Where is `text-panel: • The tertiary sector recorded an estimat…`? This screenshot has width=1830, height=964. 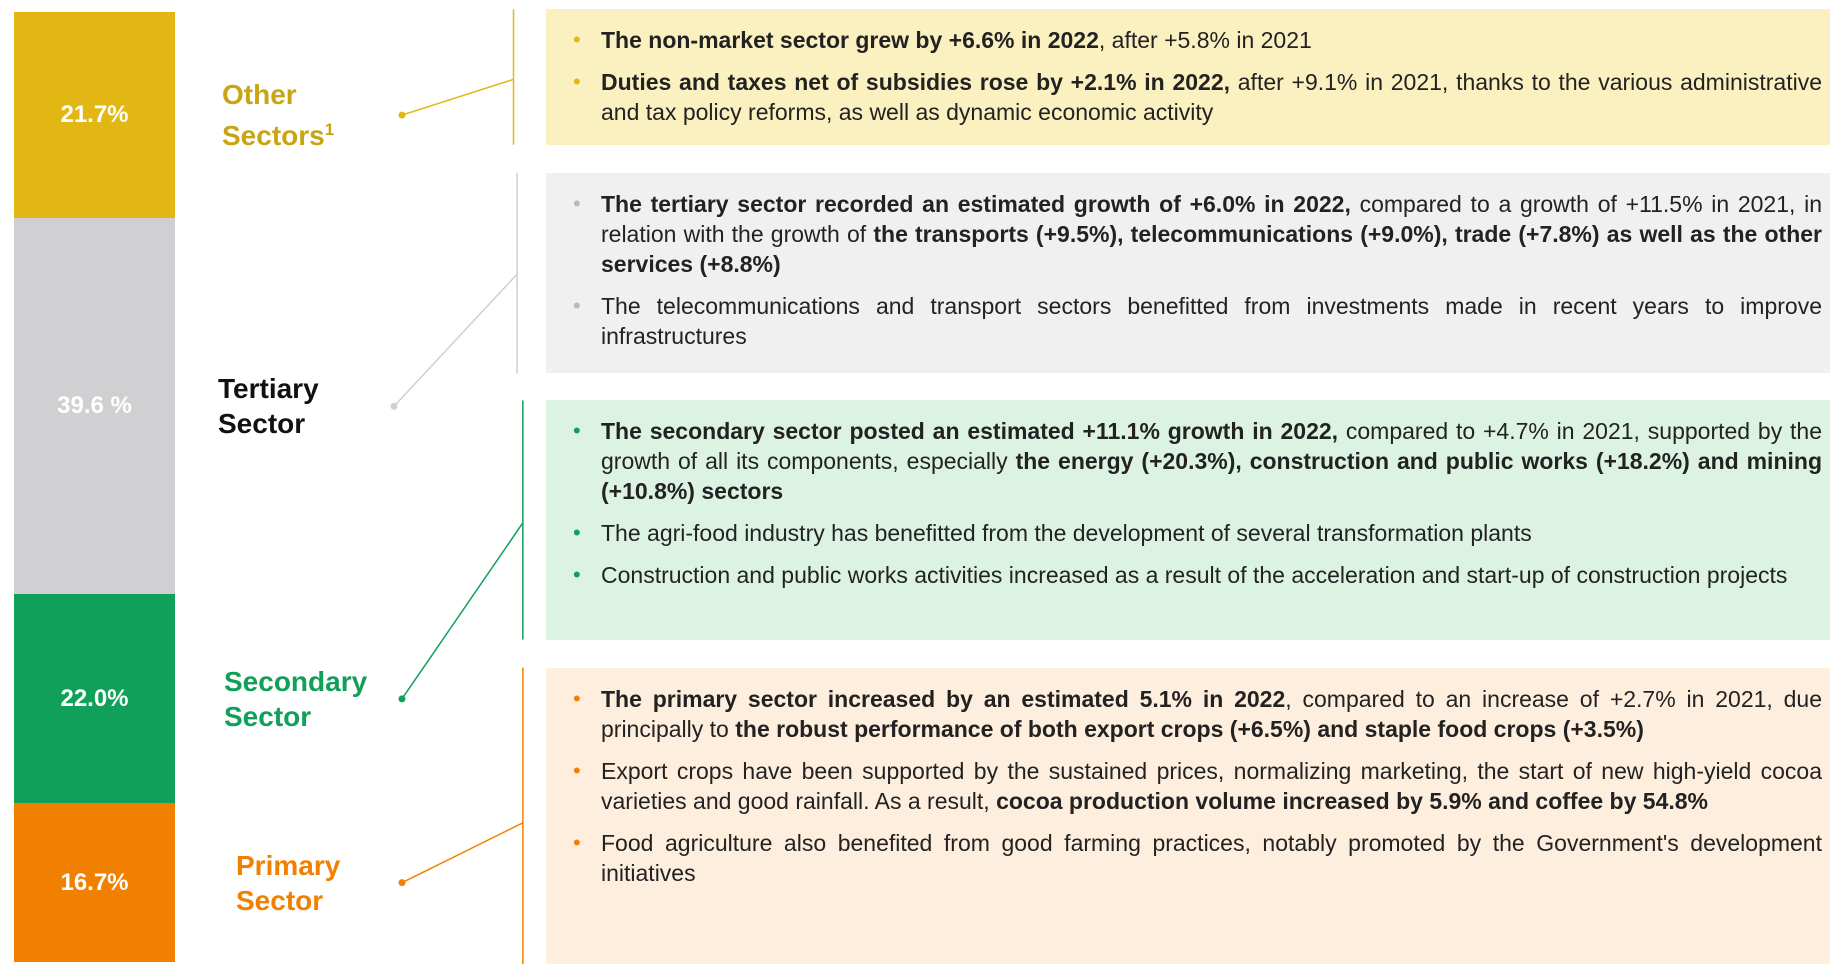
text-panel: • The tertiary sector recorded an estimat… is located at coordinates (1188, 273).